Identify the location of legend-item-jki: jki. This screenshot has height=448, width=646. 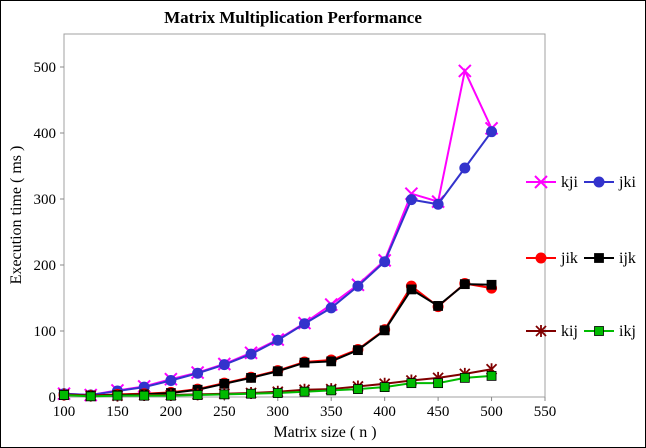
(610, 182).